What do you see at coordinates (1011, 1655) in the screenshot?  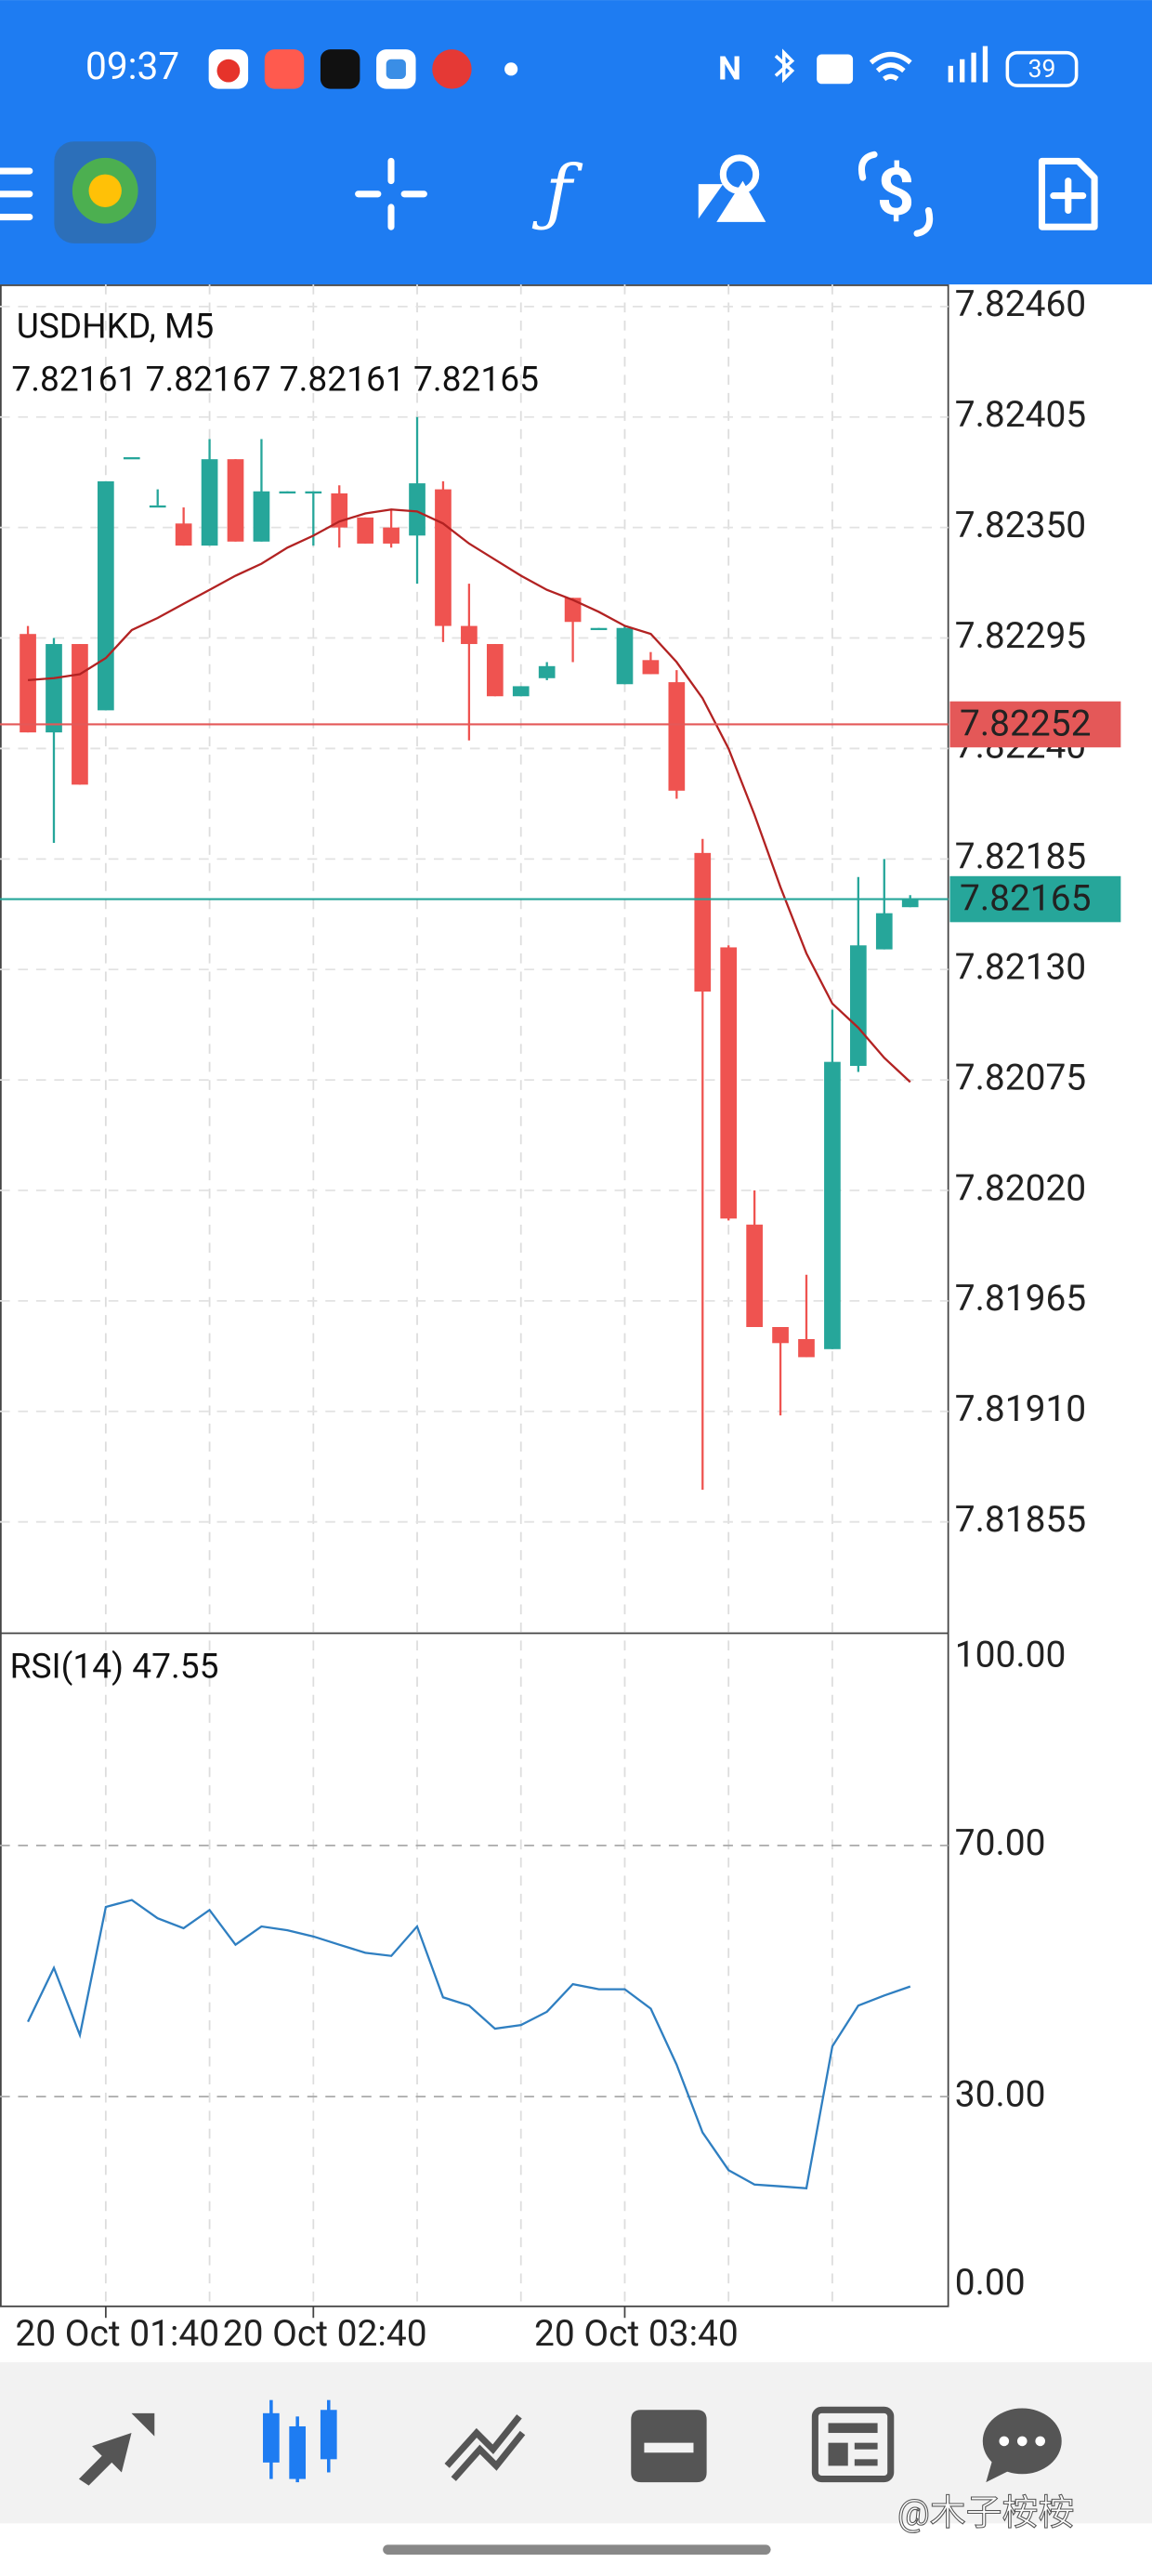 I see `y-tick-label: 100.00` at bounding box center [1011, 1655].